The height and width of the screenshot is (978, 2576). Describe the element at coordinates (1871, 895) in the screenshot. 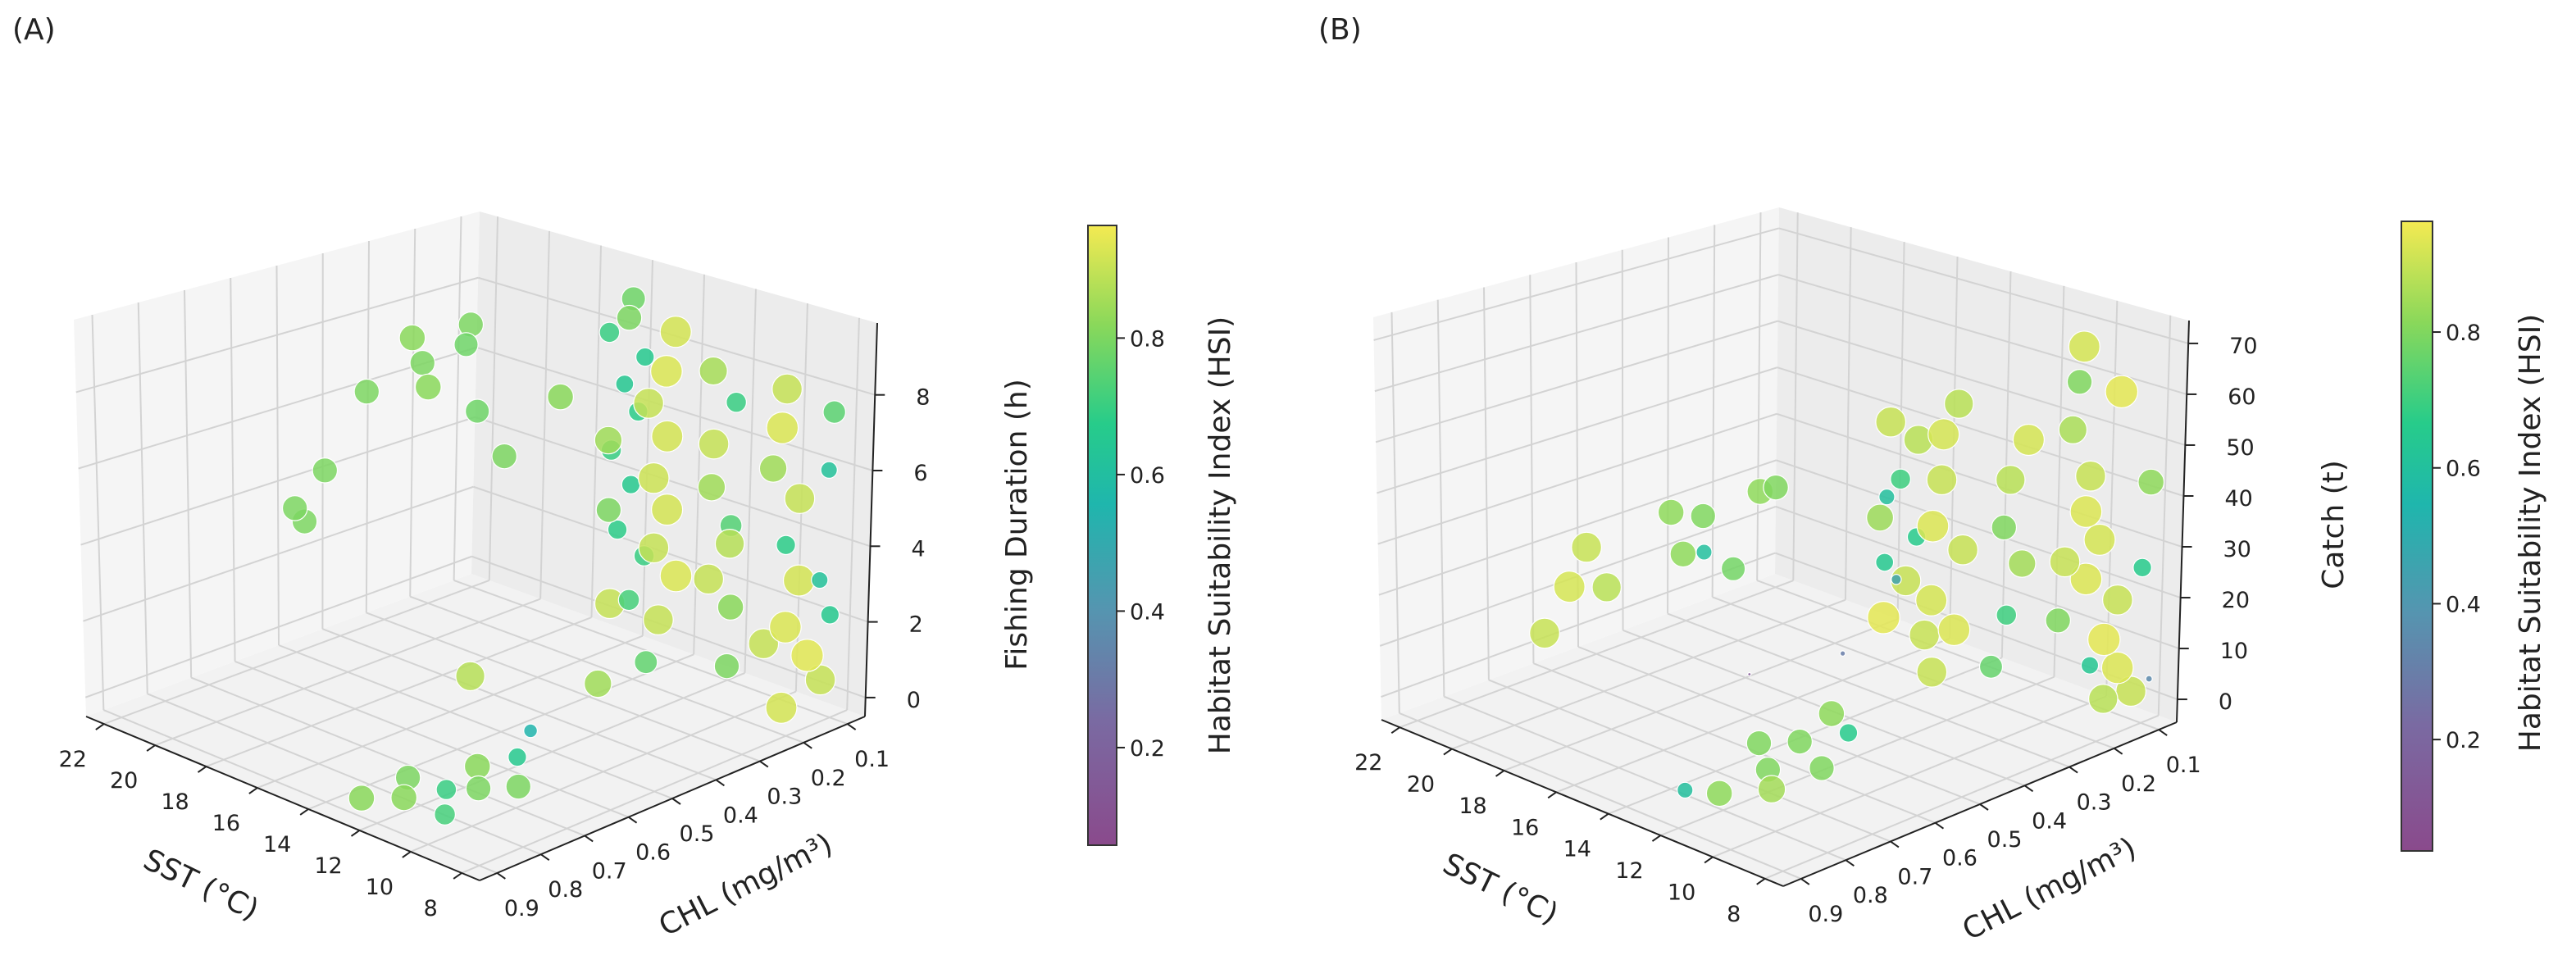

I see `y-tick-label: 0.8` at that location.